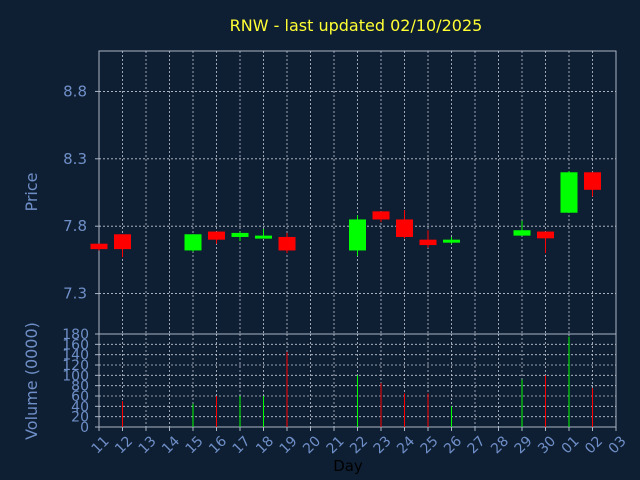 The image size is (640, 480). What do you see at coordinates (406, 445) in the screenshot?
I see `x-tick-label: 24` at bounding box center [406, 445].